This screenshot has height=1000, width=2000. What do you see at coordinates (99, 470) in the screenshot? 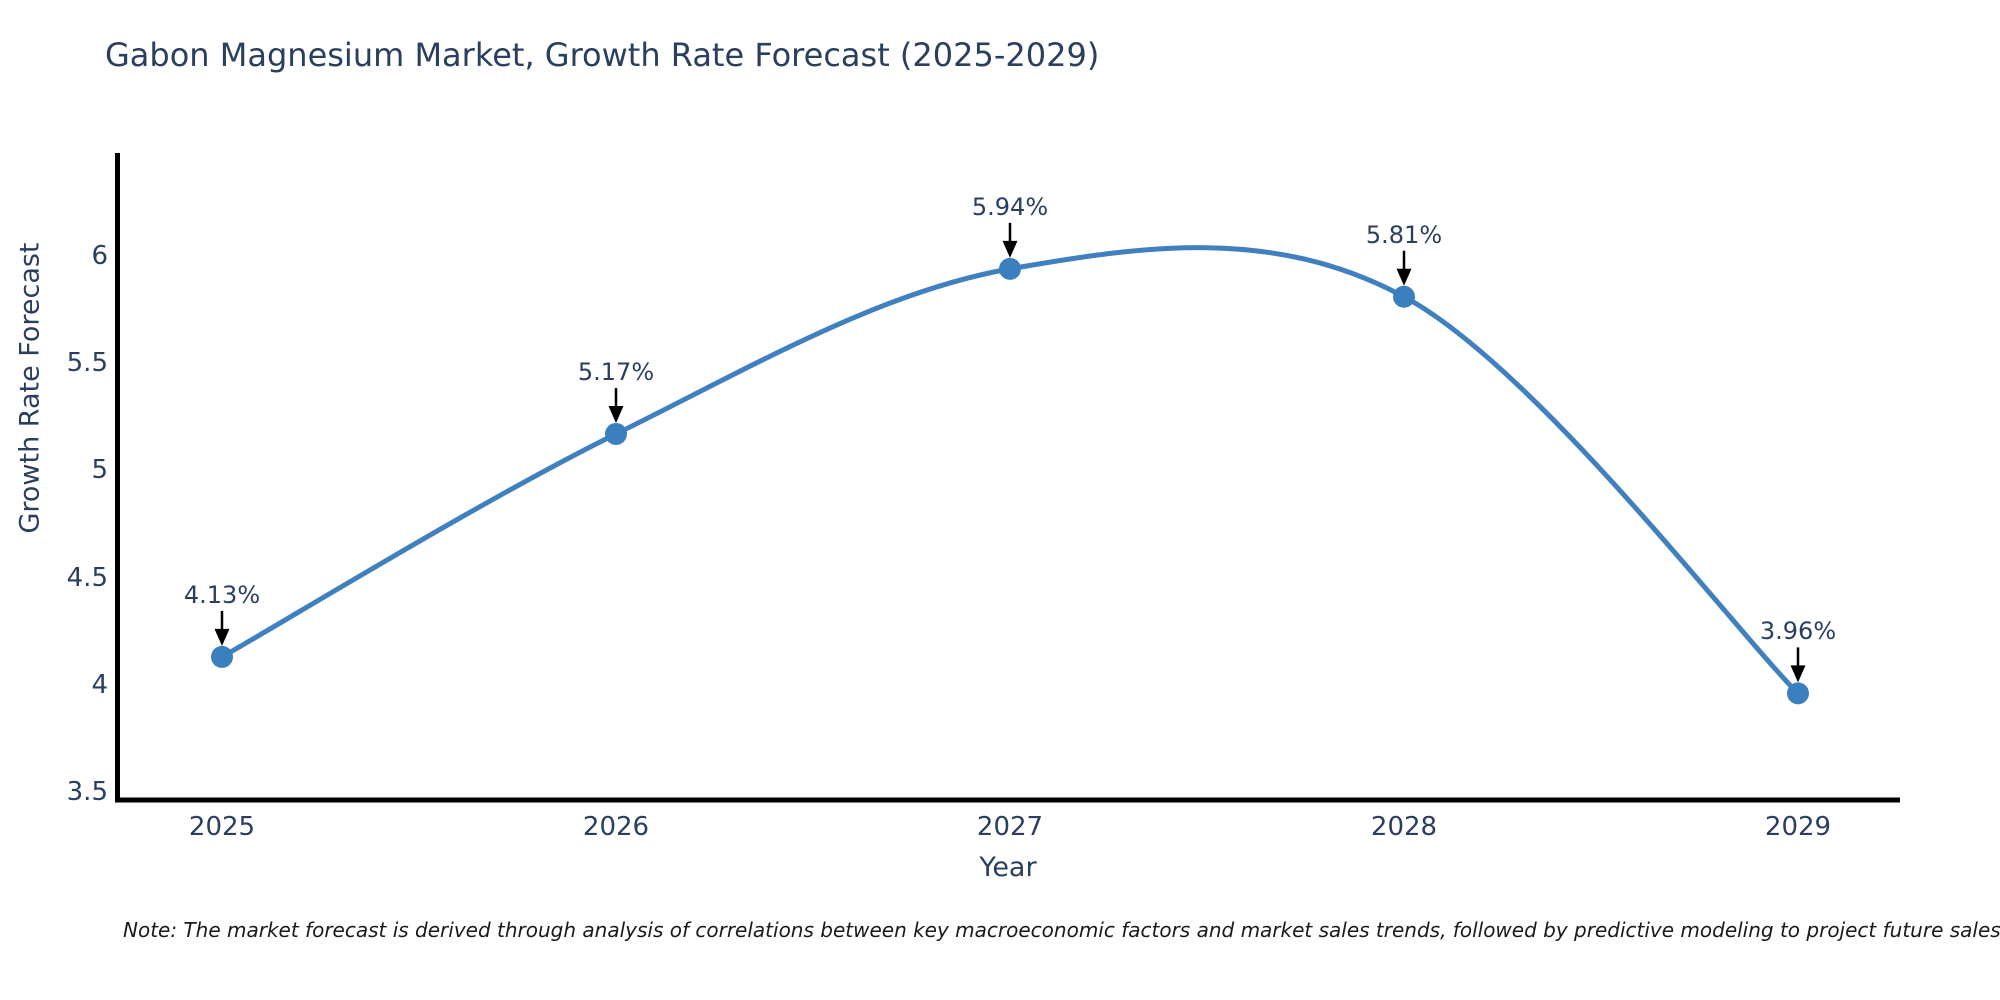
I see `y-tick-label: 5` at bounding box center [99, 470].